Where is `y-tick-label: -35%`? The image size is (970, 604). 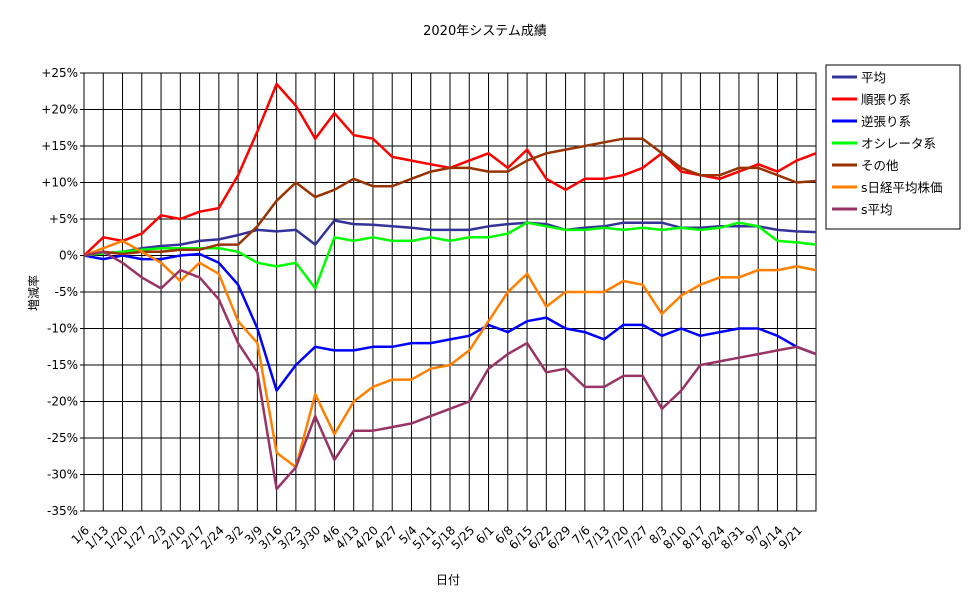
y-tick-label: -35% is located at coordinates (62, 511).